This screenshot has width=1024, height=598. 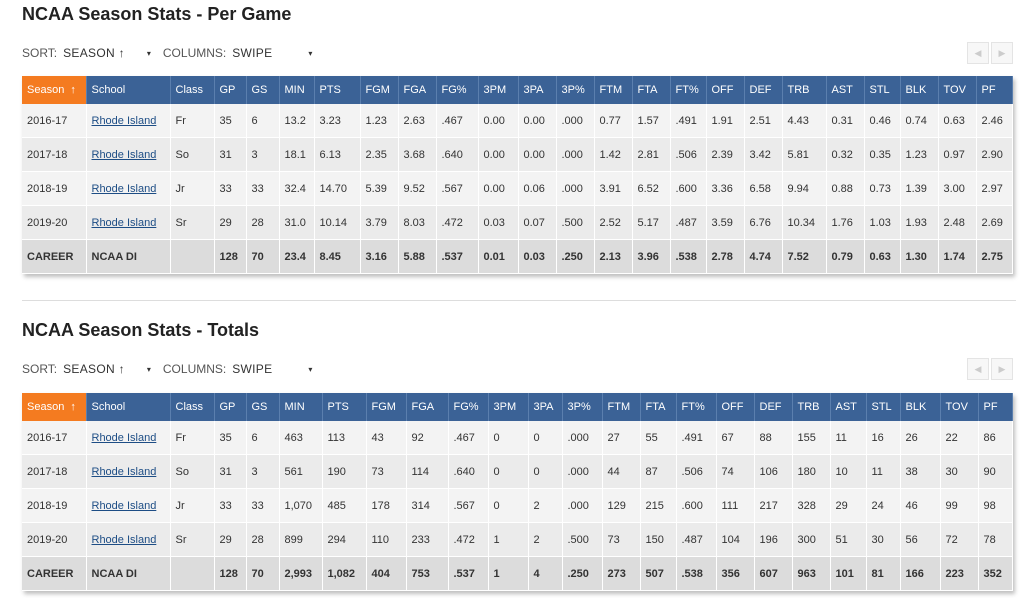 What do you see at coordinates (427, 539) in the screenshot?
I see `cell: 233` at bounding box center [427, 539].